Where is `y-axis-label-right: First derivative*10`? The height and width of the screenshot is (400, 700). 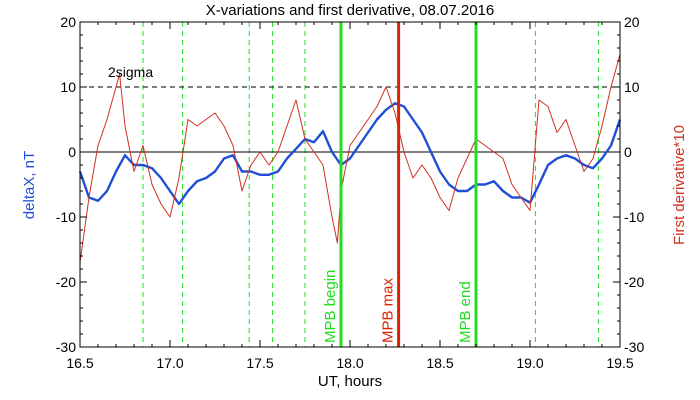
y-axis-label-right: First derivative*10 is located at coordinates (679, 185).